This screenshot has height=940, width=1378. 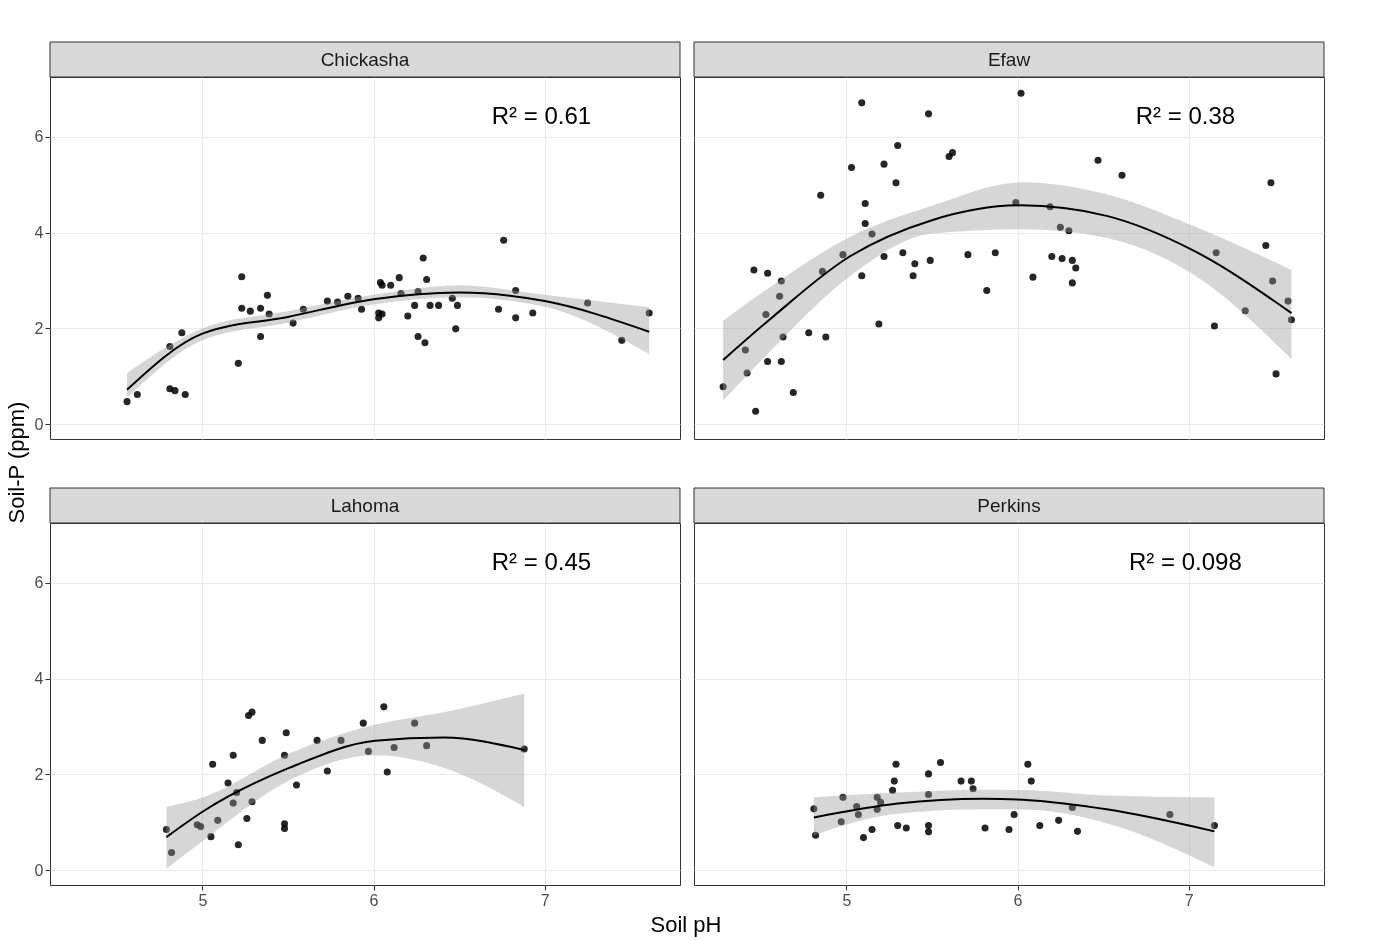 What do you see at coordinates (1185, 115) in the screenshot?
I see `annotation: R² = 0.38` at bounding box center [1185, 115].